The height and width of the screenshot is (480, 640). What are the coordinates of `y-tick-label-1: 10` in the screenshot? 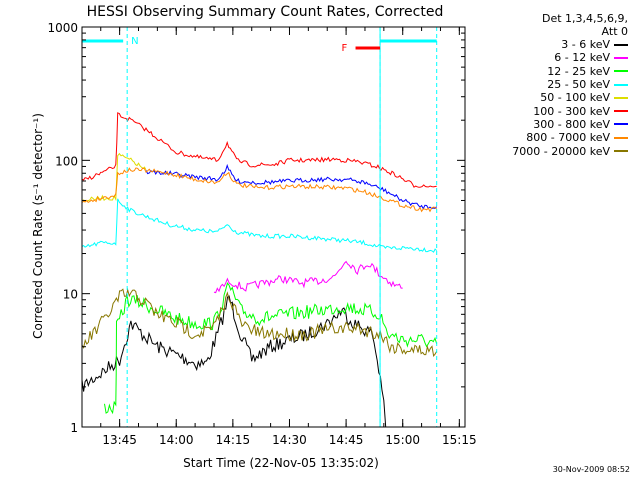 It's located at (70, 295).